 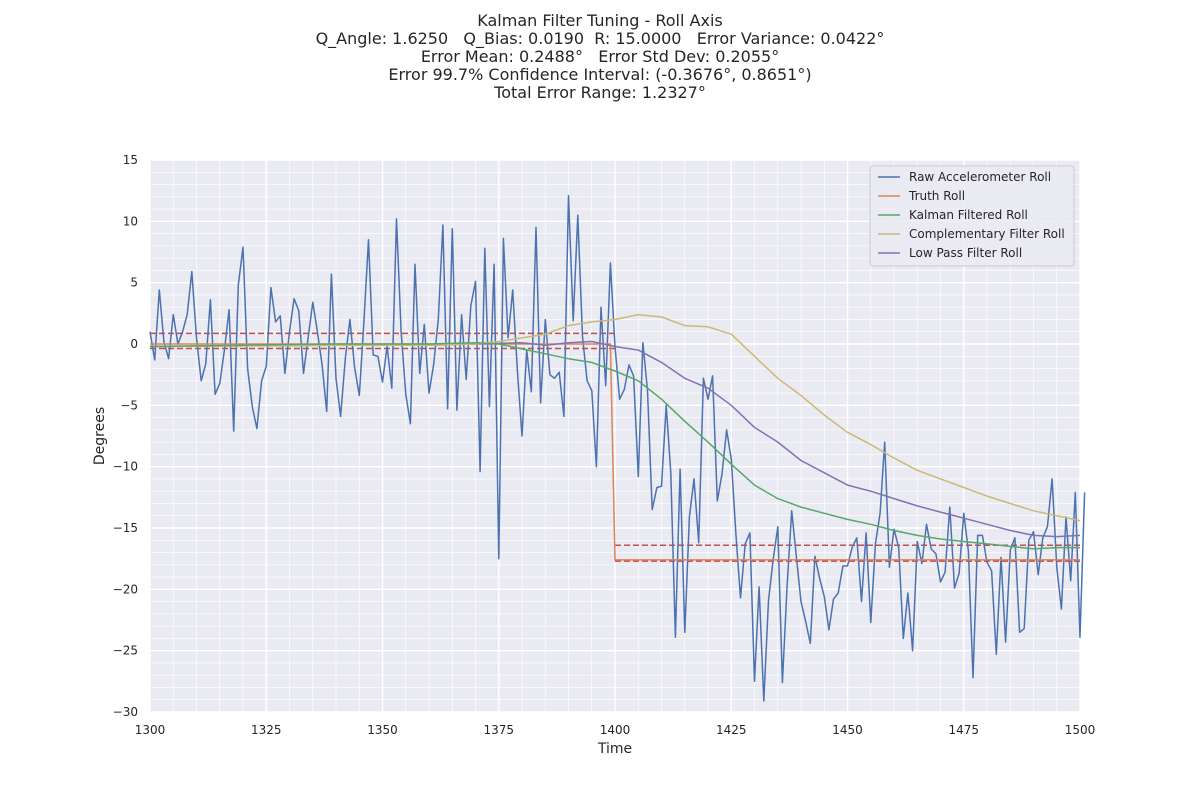 I want to click on y-tick-label: 5, so click(x=134, y=283).